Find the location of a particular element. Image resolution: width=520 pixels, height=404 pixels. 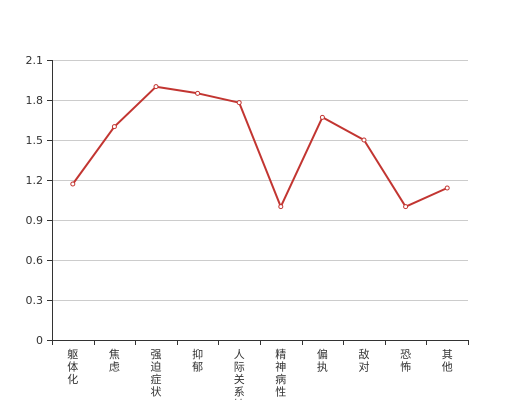

x-axis: 躯体化 焦虑 强迫症状 抑郁 人际关系敏感 精神病性 偏执 敌对 恐怖 其他 is located at coordinates (260, 372).